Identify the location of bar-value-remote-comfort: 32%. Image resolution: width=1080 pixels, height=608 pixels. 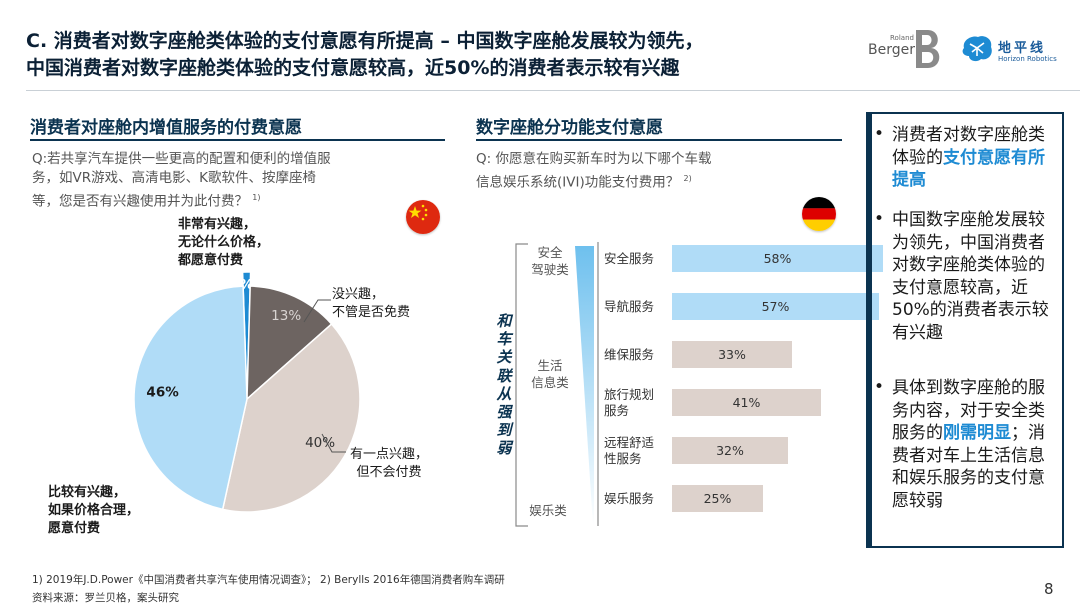
(730, 450).